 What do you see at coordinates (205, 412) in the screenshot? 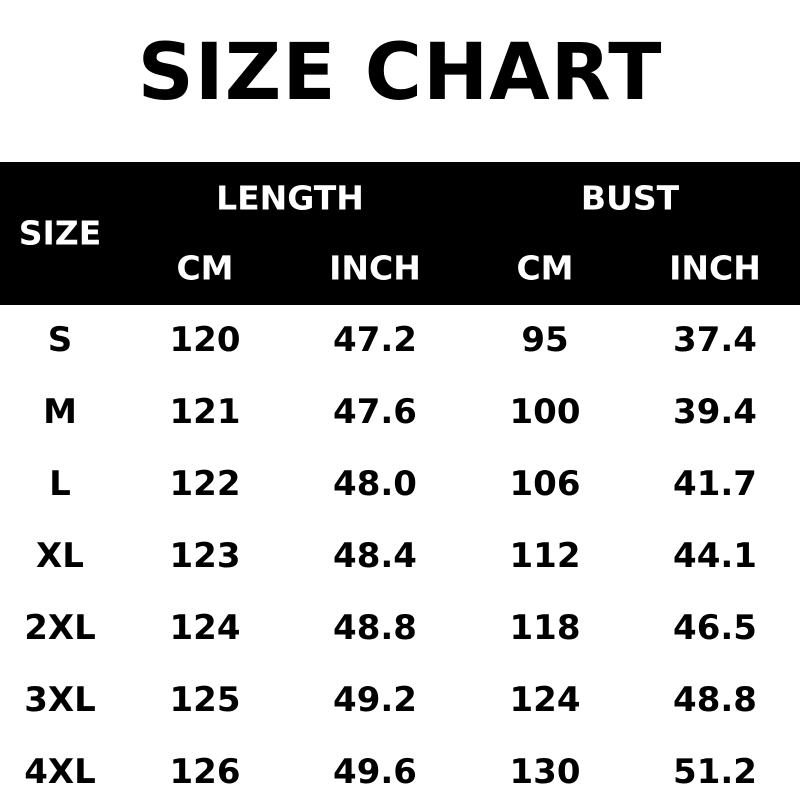
I see `cell-length-cm: 121` at bounding box center [205, 412].